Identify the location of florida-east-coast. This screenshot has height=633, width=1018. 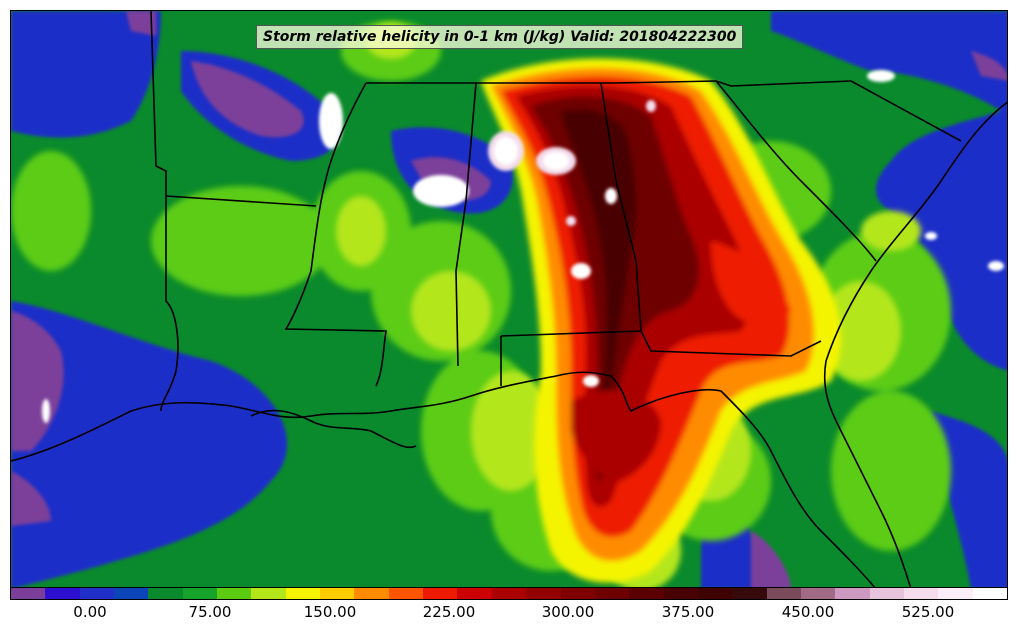
(915, 344).